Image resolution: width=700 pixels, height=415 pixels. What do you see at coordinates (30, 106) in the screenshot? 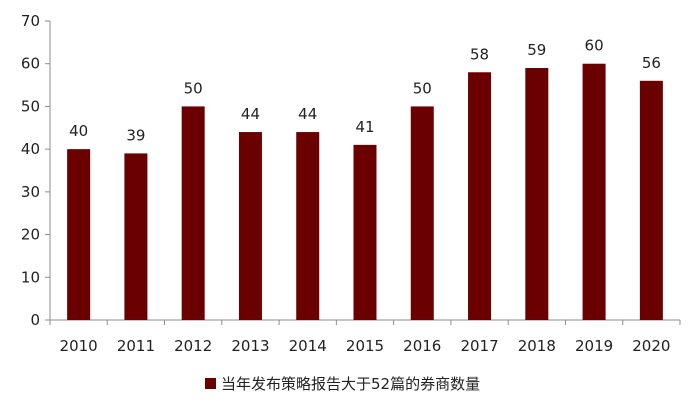
I see `y-tick-label: 50` at bounding box center [30, 106].